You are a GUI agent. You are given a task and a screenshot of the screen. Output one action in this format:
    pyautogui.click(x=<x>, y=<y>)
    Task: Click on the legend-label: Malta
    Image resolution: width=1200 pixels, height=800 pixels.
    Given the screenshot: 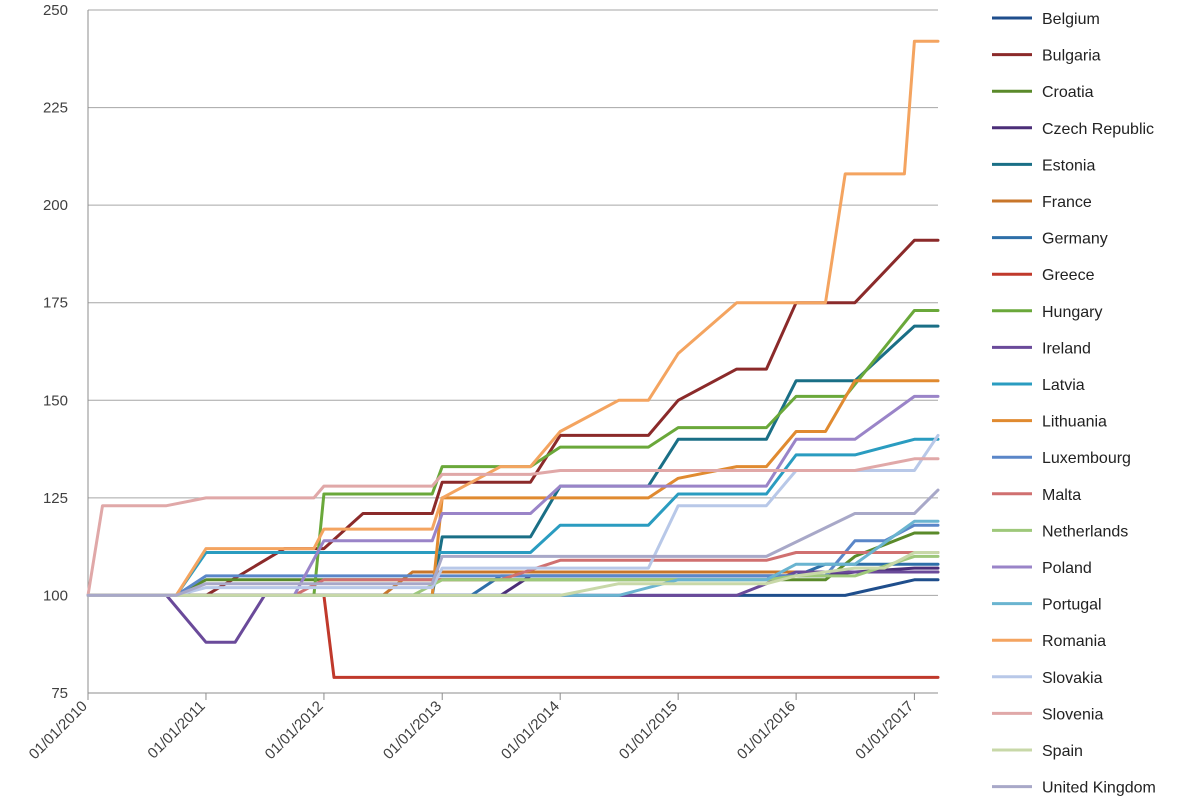 What is the action you would take?
    pyautogui.click(x=1061, y=495)
    